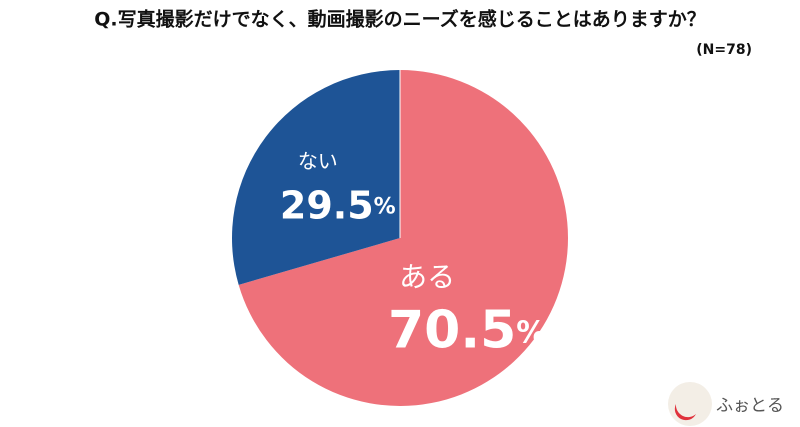 The height and width of the screenshot is (427, 800). Describe the element at coordinates (318, 161) in the screenshot. I see `slice-category: ない` at that location.